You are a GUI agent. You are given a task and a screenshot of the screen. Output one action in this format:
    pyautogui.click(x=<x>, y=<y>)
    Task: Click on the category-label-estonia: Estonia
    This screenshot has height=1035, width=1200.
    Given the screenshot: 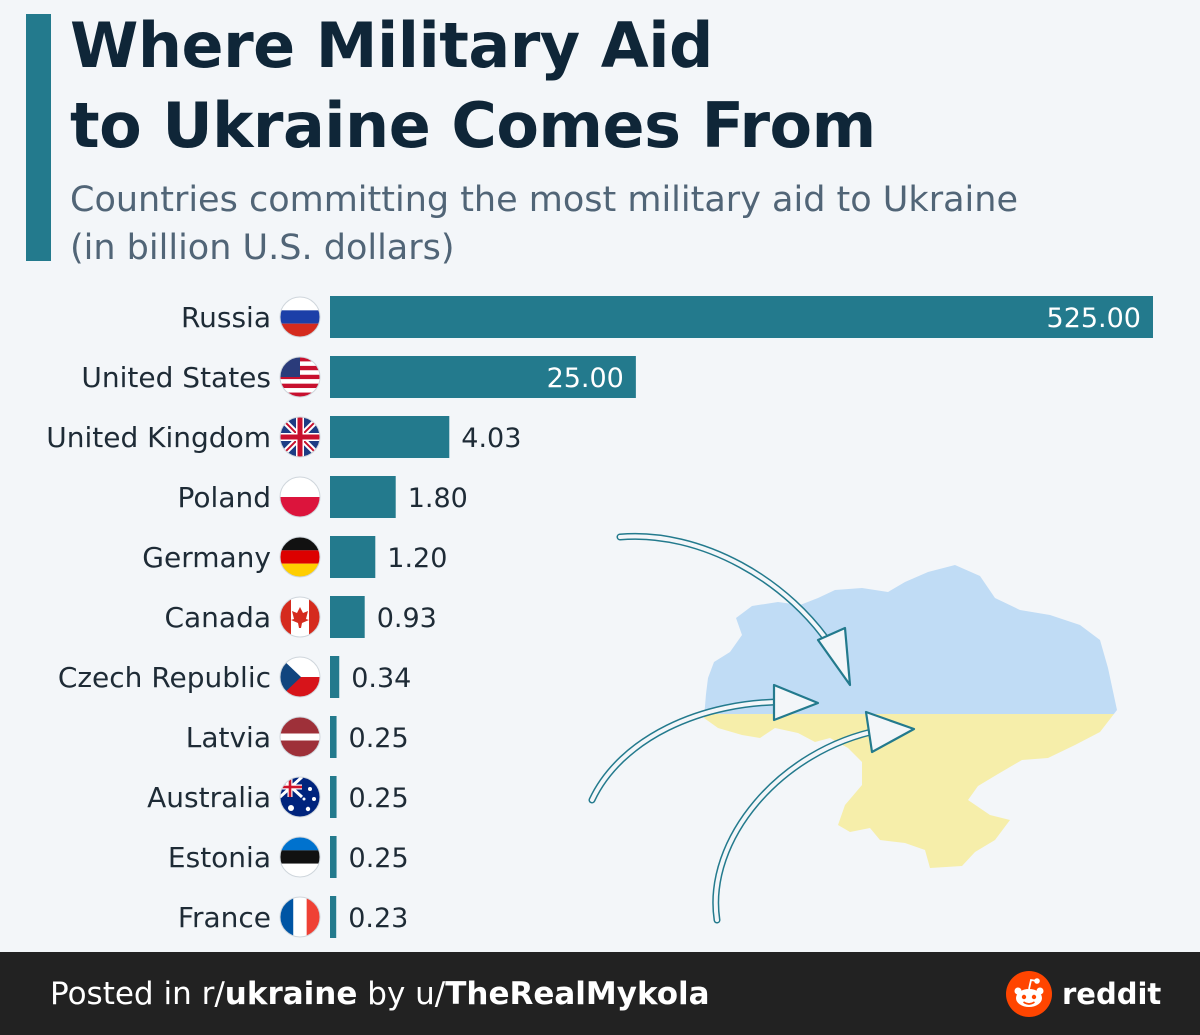 What is the action you would take?
    pyautogui.click(x=219, y=857)
    